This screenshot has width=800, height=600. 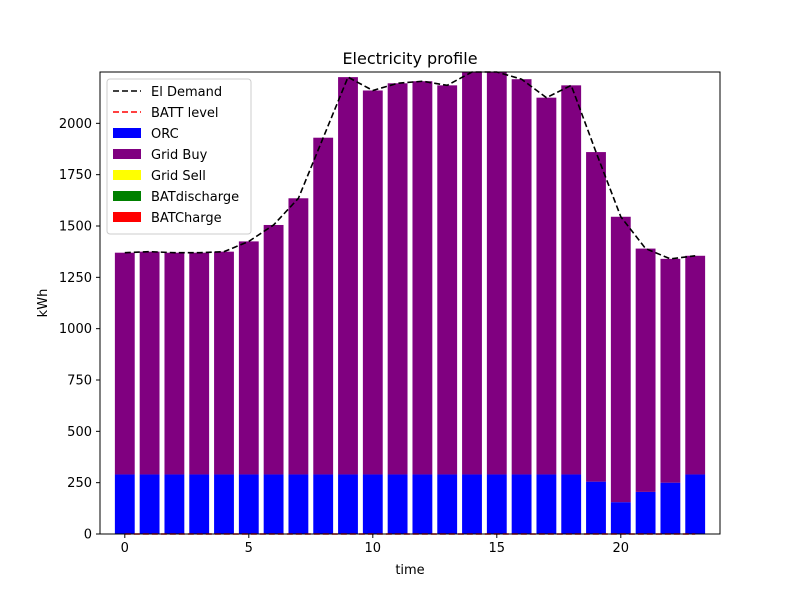 What do you see at coordinates (497, 548) in the screenshot?
I see `x-tick-label-15: 15` at bounding box center [497, 548].